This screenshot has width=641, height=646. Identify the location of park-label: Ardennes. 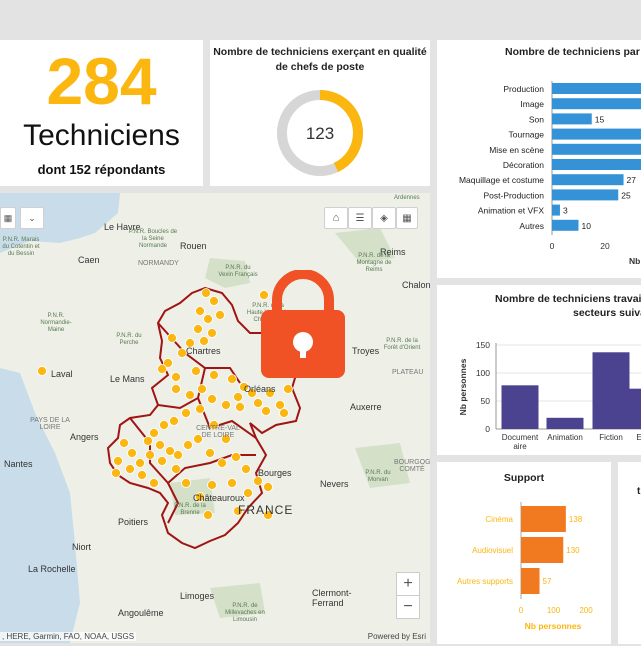
(407, 198).